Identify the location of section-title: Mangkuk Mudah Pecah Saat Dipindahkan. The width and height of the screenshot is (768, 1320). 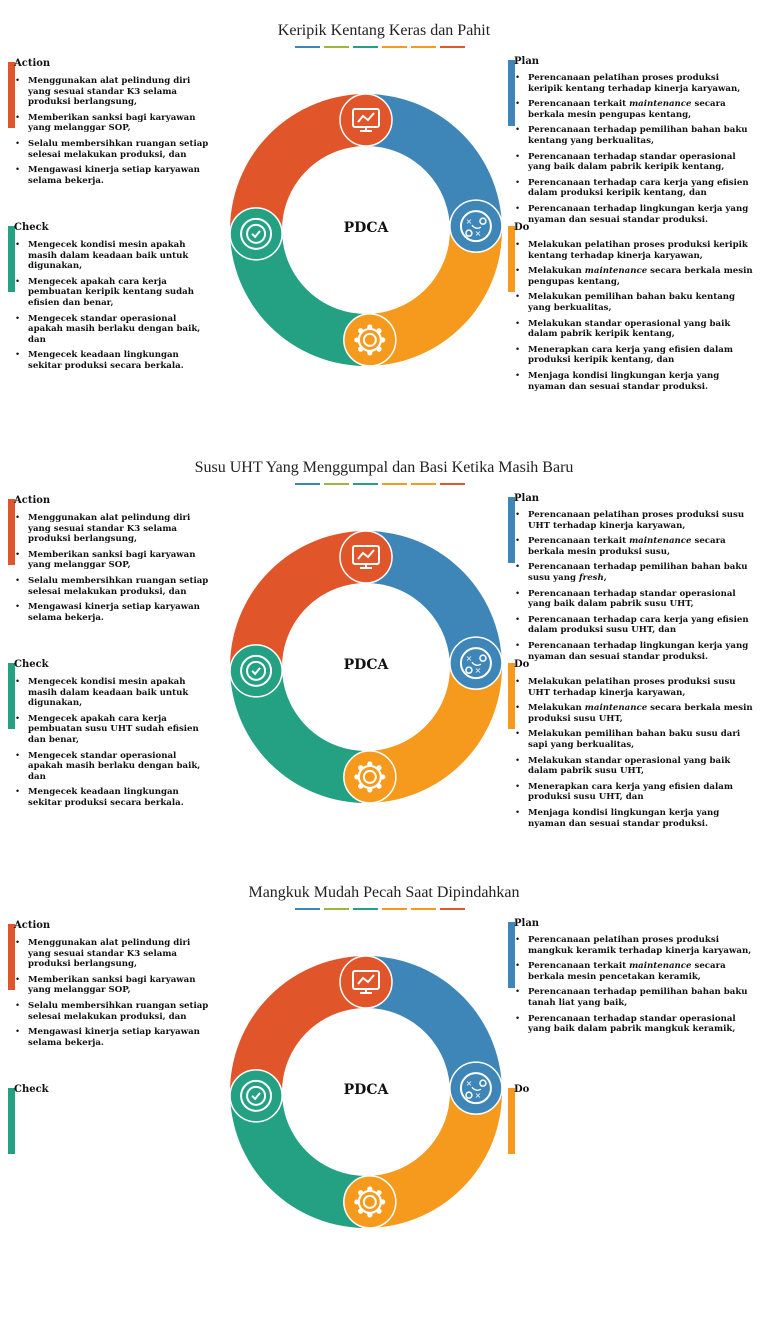
(384, 892).